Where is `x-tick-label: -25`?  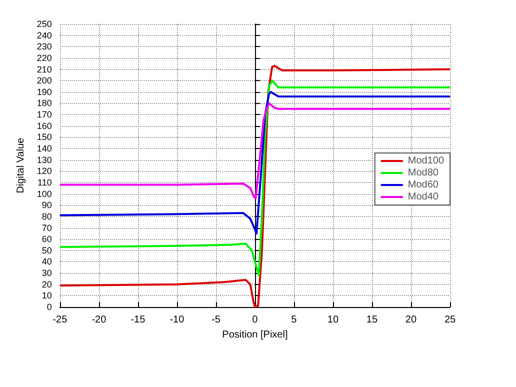
x-tick-label: -25 is located at coordinates (60, 320).